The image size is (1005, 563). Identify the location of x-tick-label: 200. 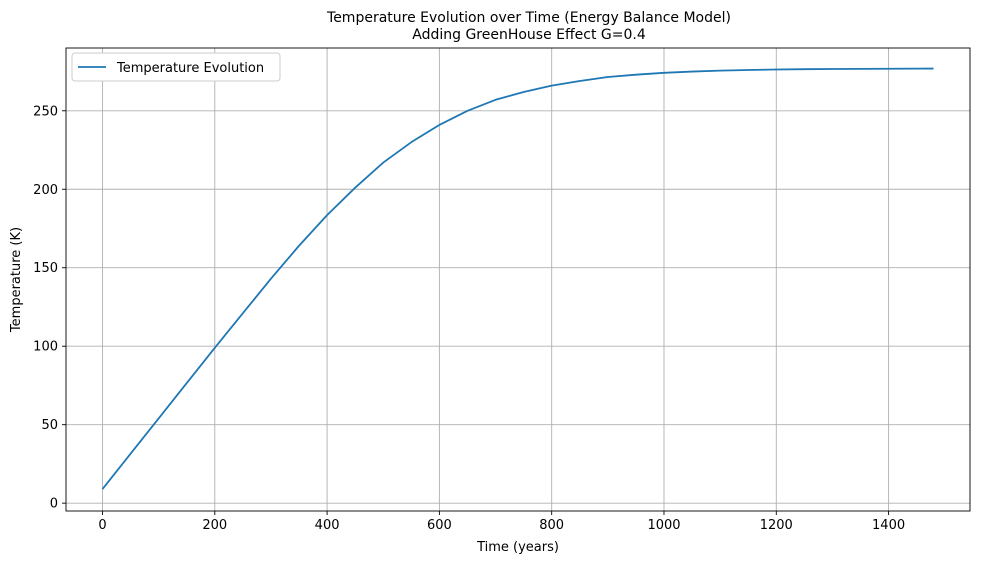
(214, 525).